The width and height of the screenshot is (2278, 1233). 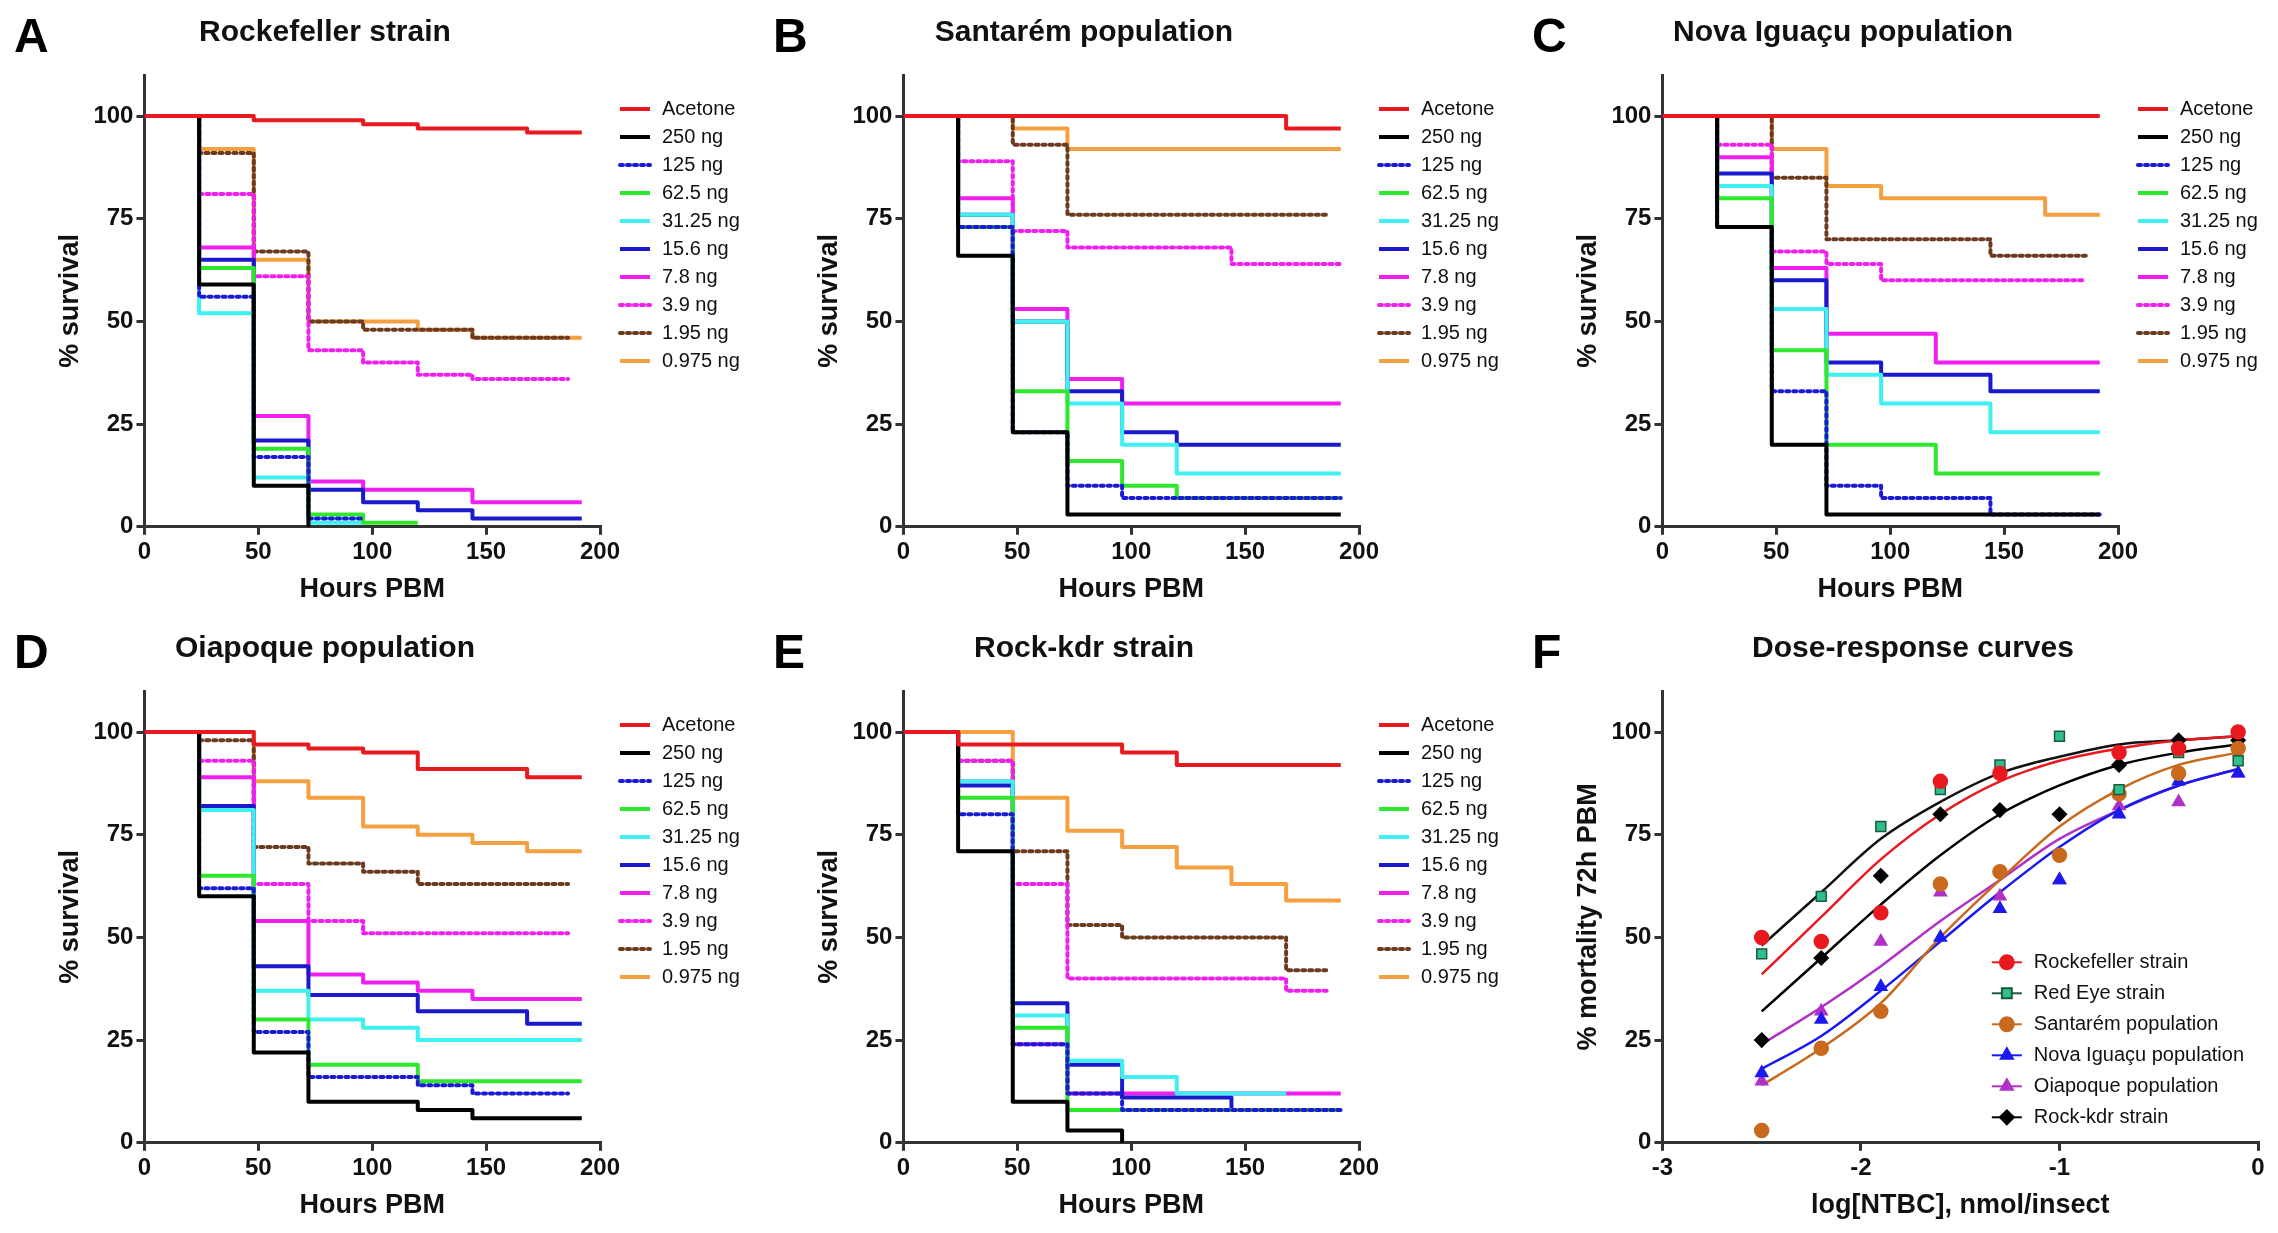 I want to click on chart-title: Oiapoque population, so click(x=325, y=647).